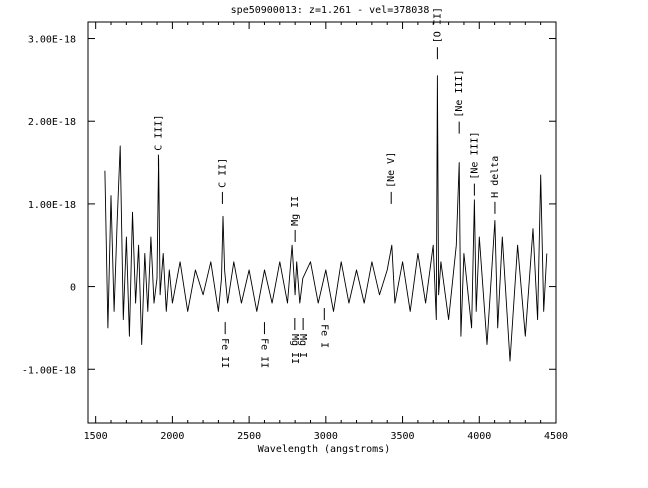  Describe the element at coordinates (391, 170) in the screenshot. I see `line-label: [Ne V]` at that location.